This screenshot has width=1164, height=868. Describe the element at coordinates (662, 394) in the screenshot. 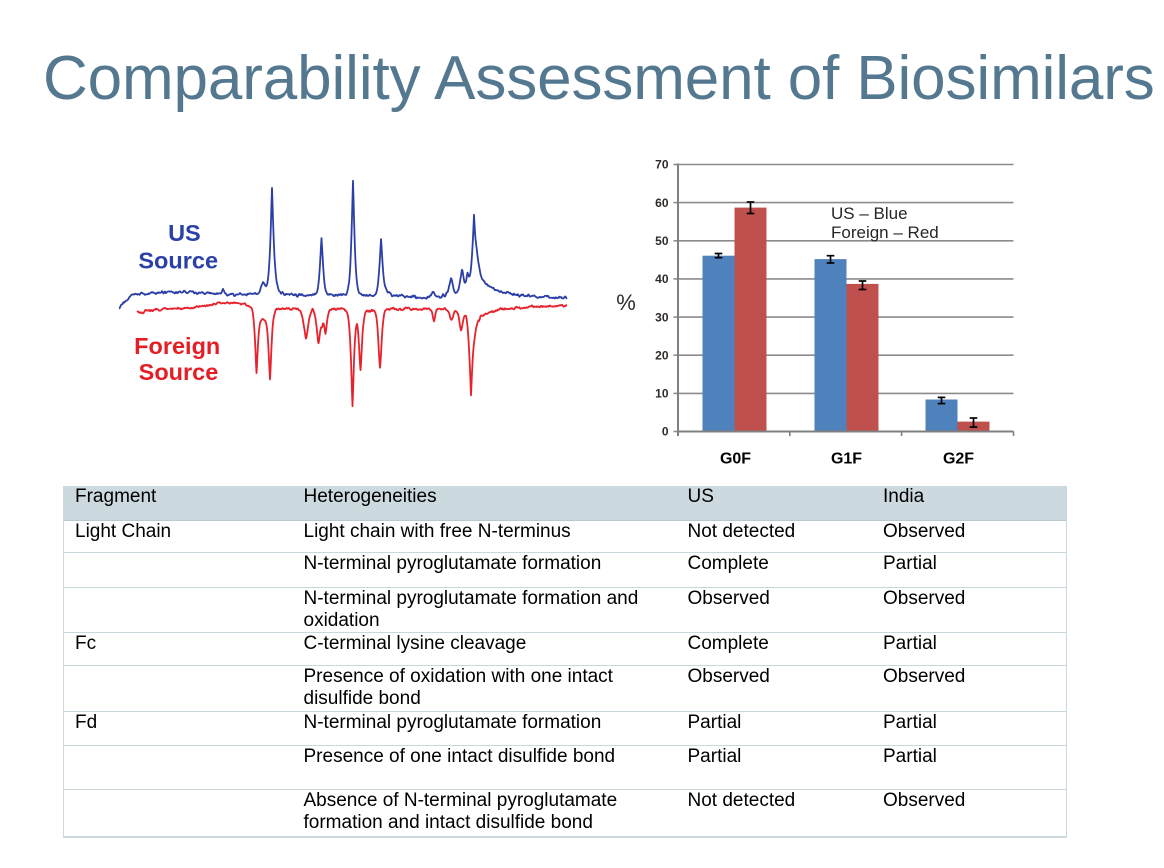

I see `svg-text: 10` at that location.